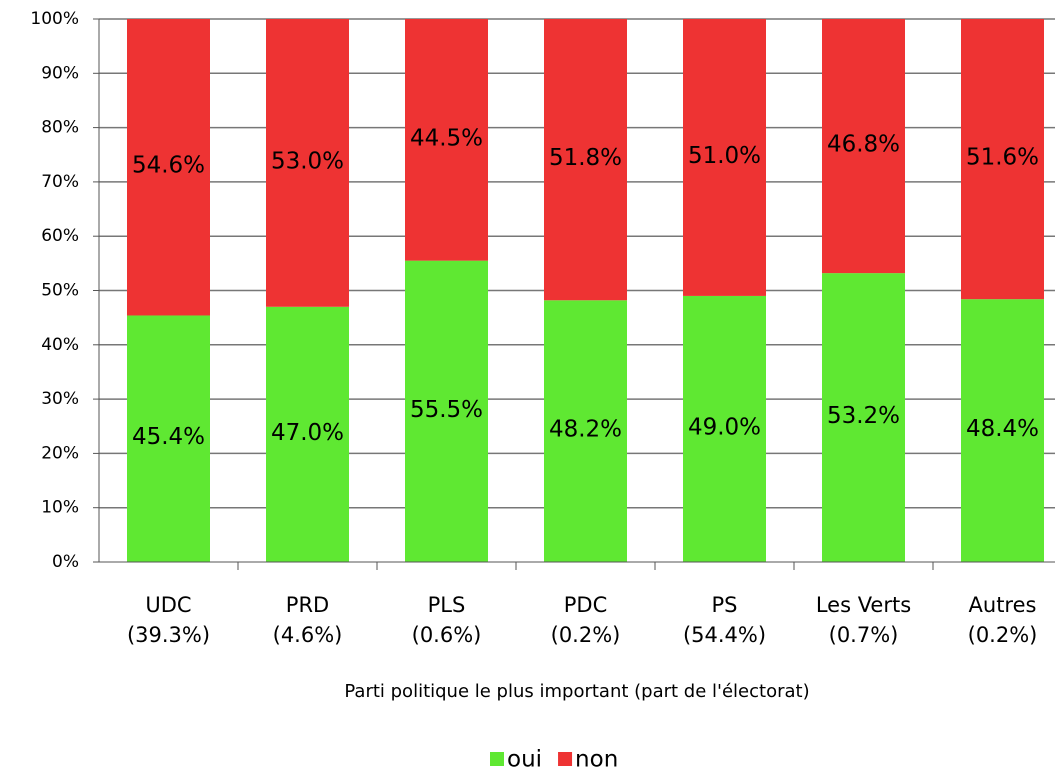  Describe the element at coordinates (60, 345) in the screenshot. I see `y-tick-label: 40%` at that location.